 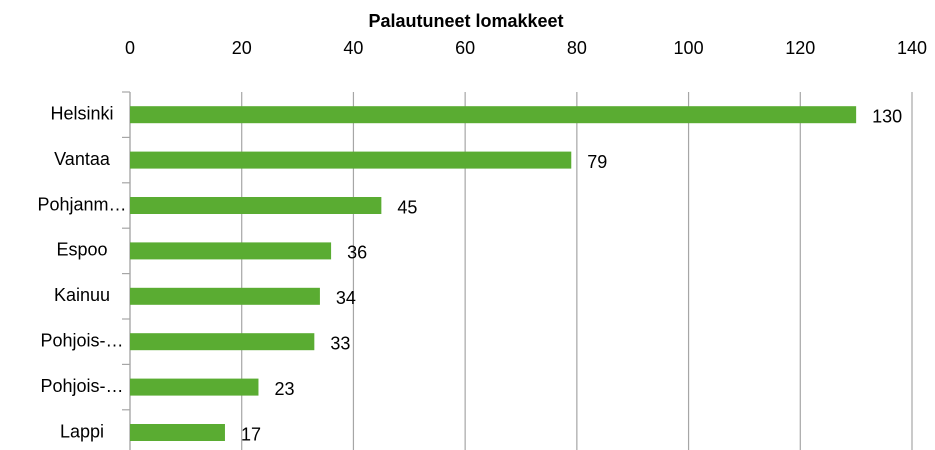 What do you see at coordinates (82, 295) in the screenshot?
I see `y-tick-label: Kainuu` at bounding box center [82, 295].